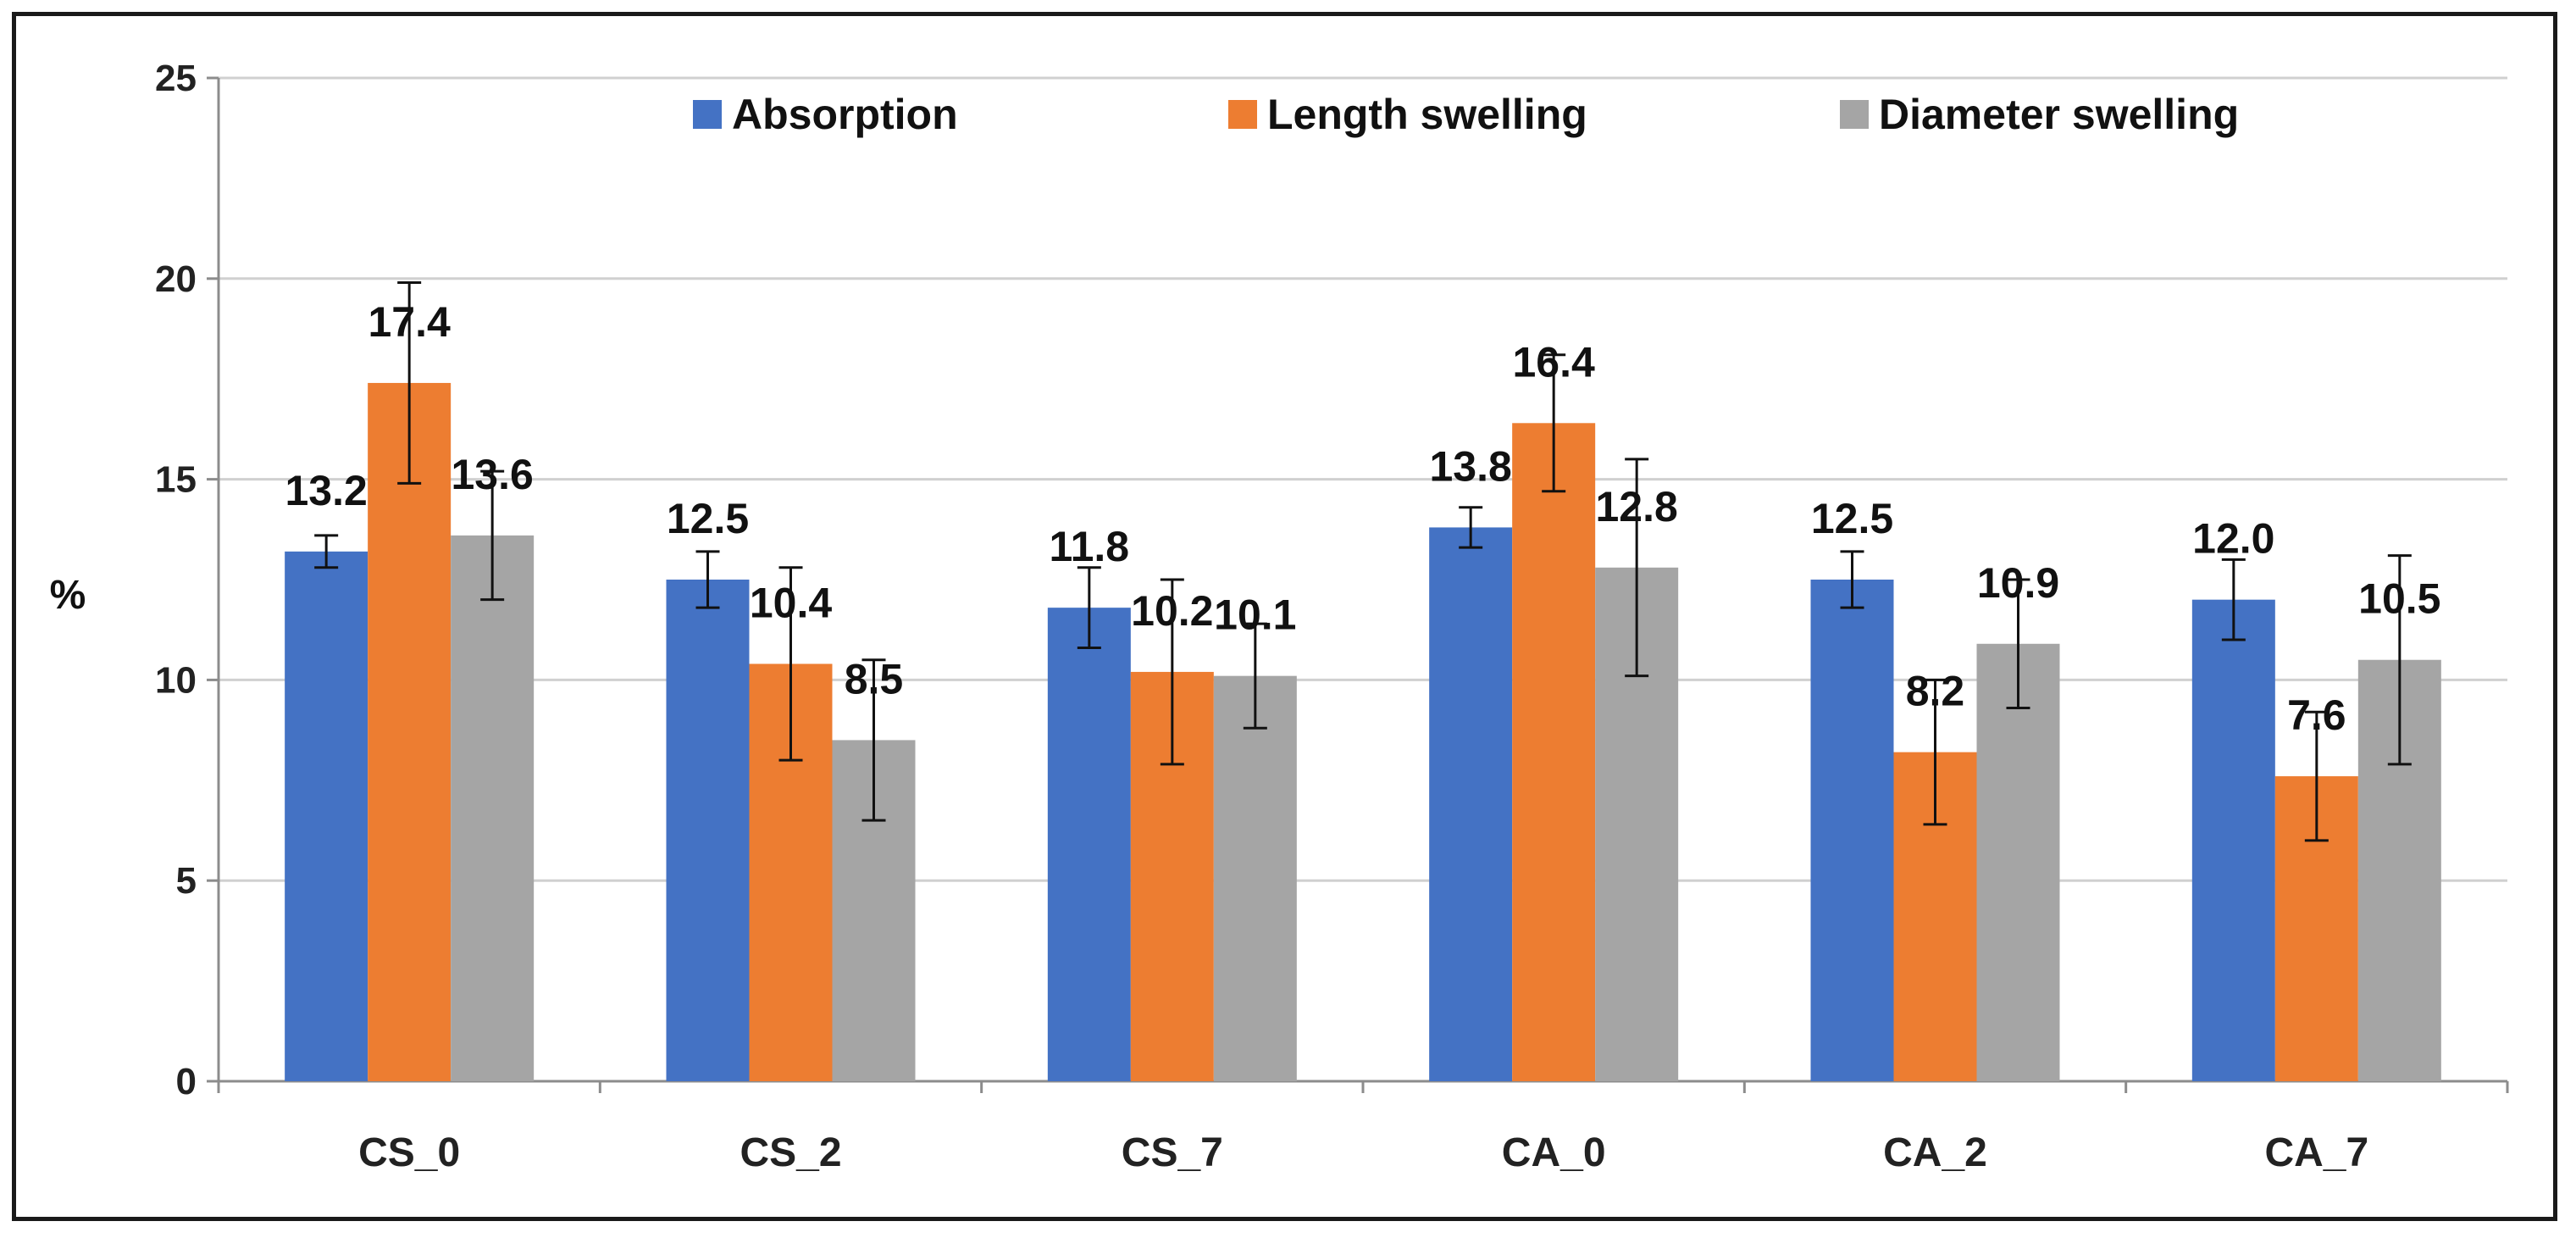  Describe the element at coordinates (1554, 362) in the screenshot. I see `data-label: 16.4` at that location.